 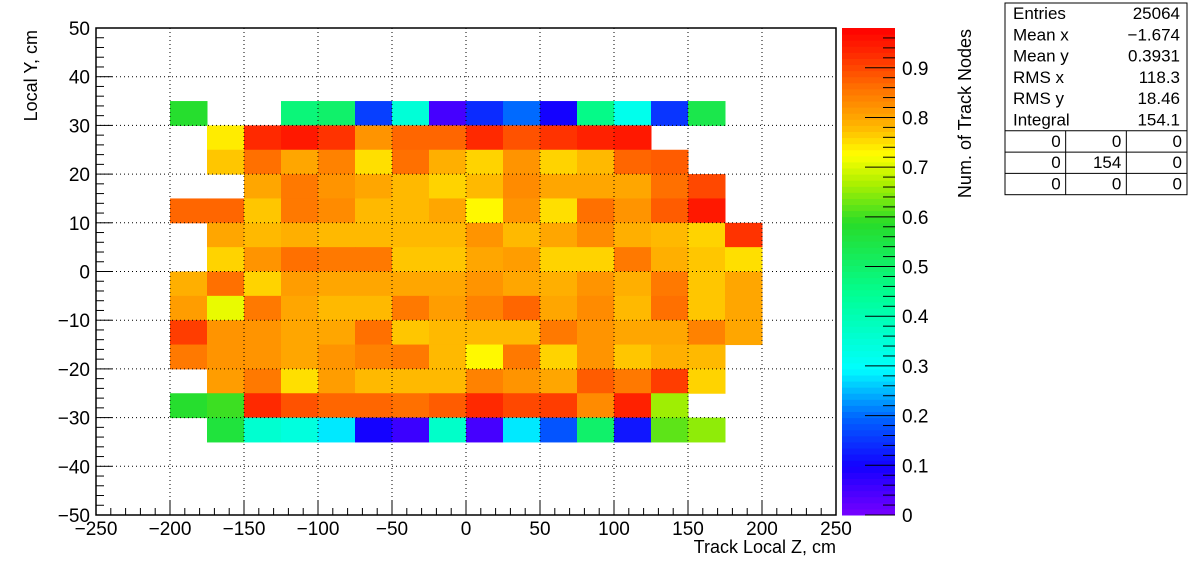 What do you see at coordinates (79, 29) in the screenshot?
I see `y-tick-label: 50` at bounding box center [79, 29].